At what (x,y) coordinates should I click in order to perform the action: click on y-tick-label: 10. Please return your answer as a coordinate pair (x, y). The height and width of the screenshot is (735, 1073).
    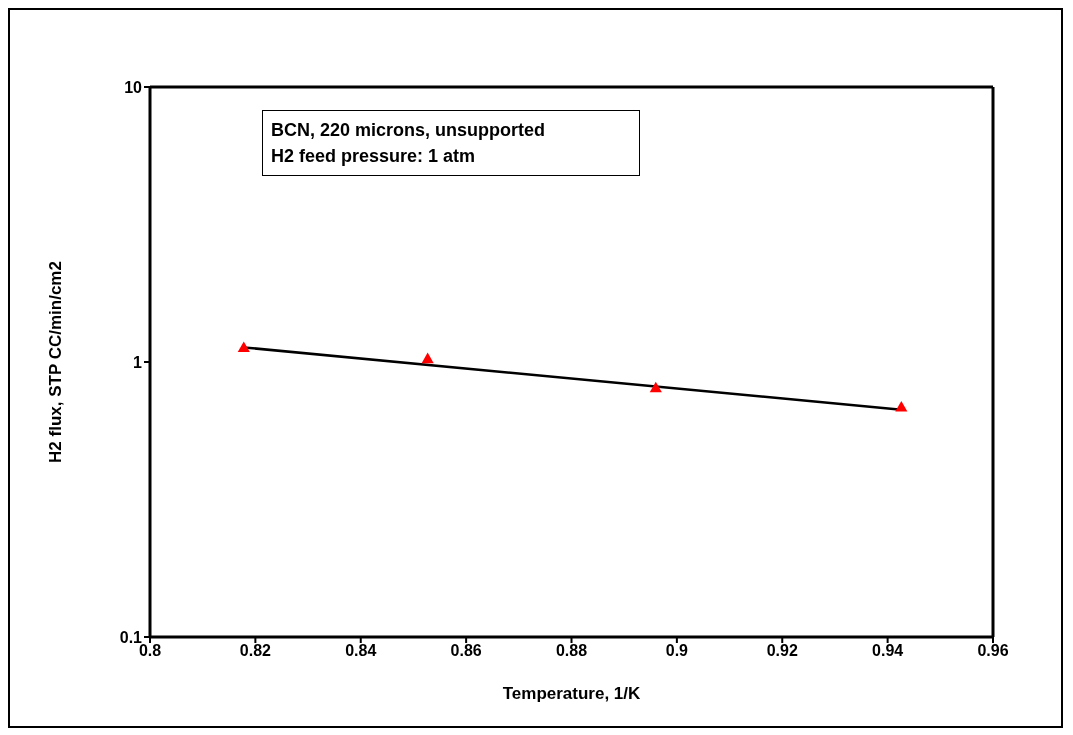
    Looking at the image, I should click on (133, 87).